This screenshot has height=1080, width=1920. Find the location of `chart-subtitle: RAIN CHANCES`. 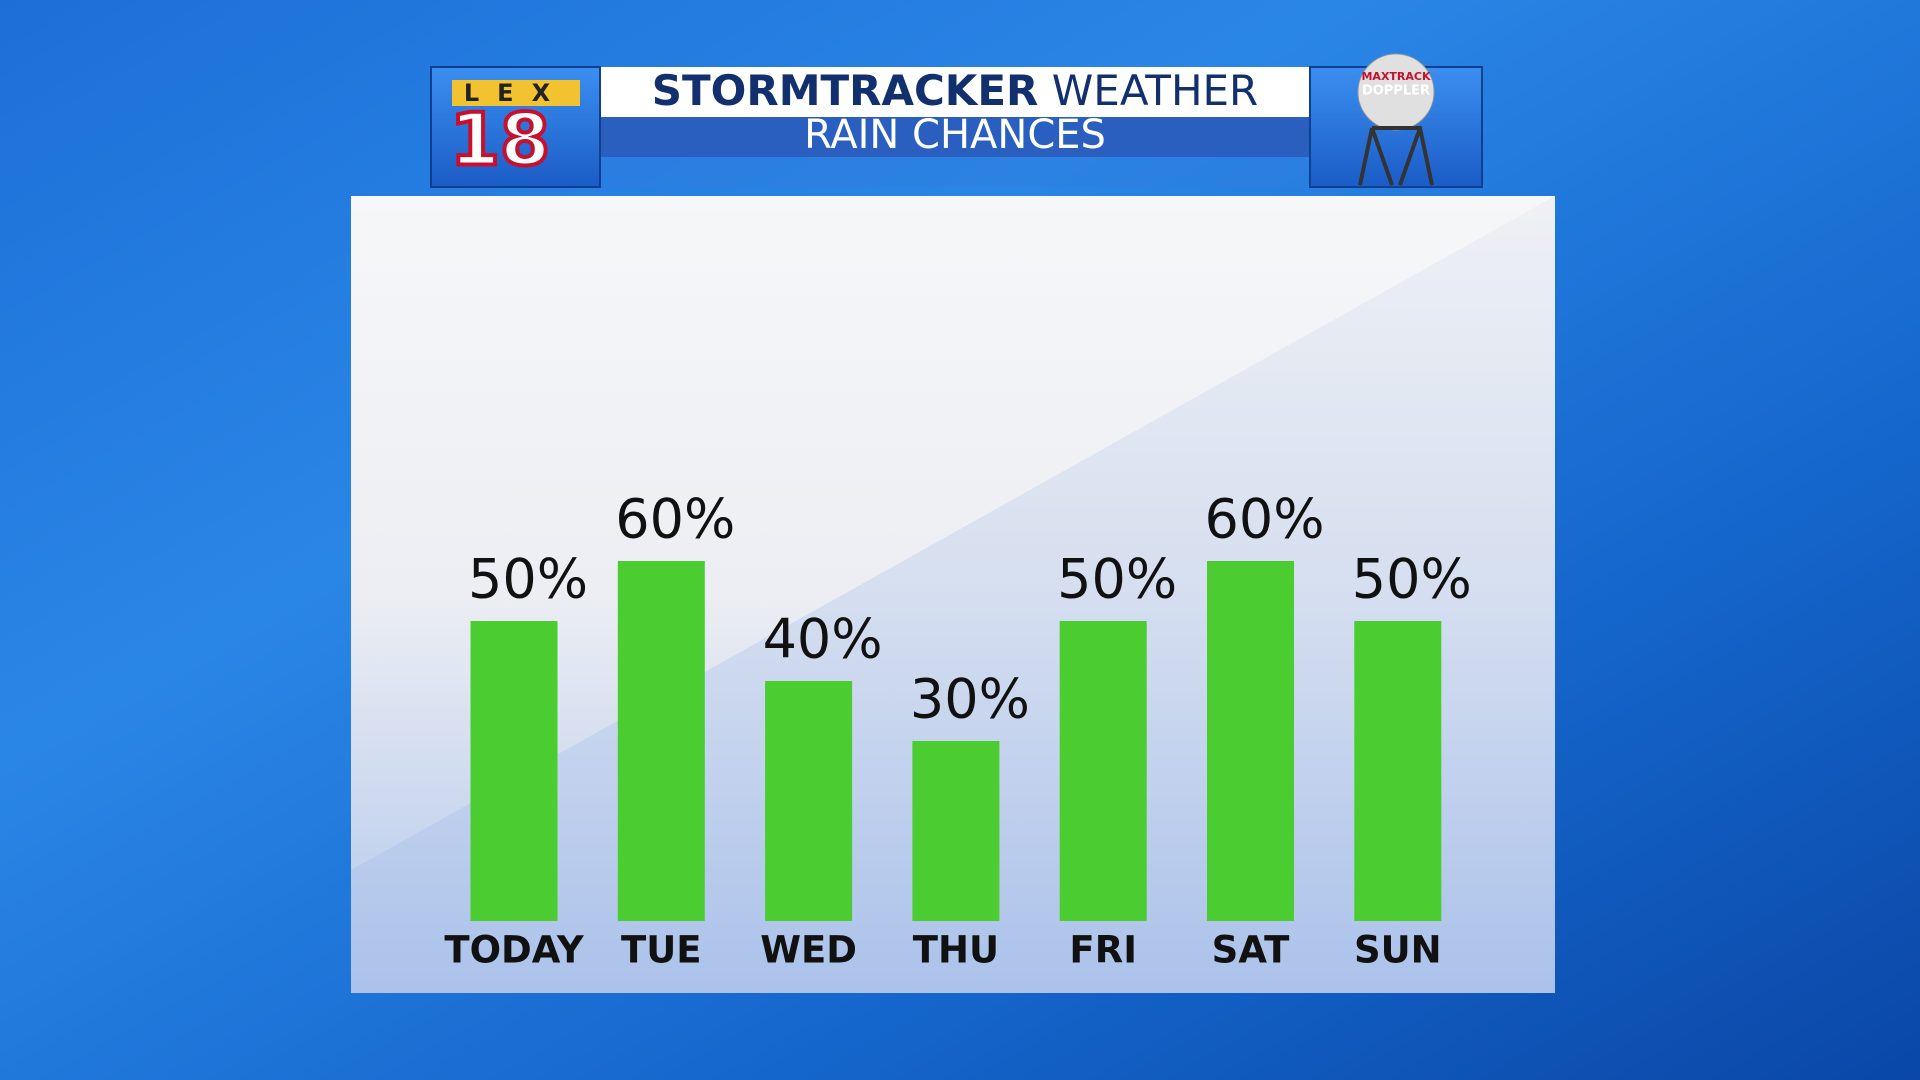

chart-subtitle: RAIN CHANCES is located at coordinates (955, 135).